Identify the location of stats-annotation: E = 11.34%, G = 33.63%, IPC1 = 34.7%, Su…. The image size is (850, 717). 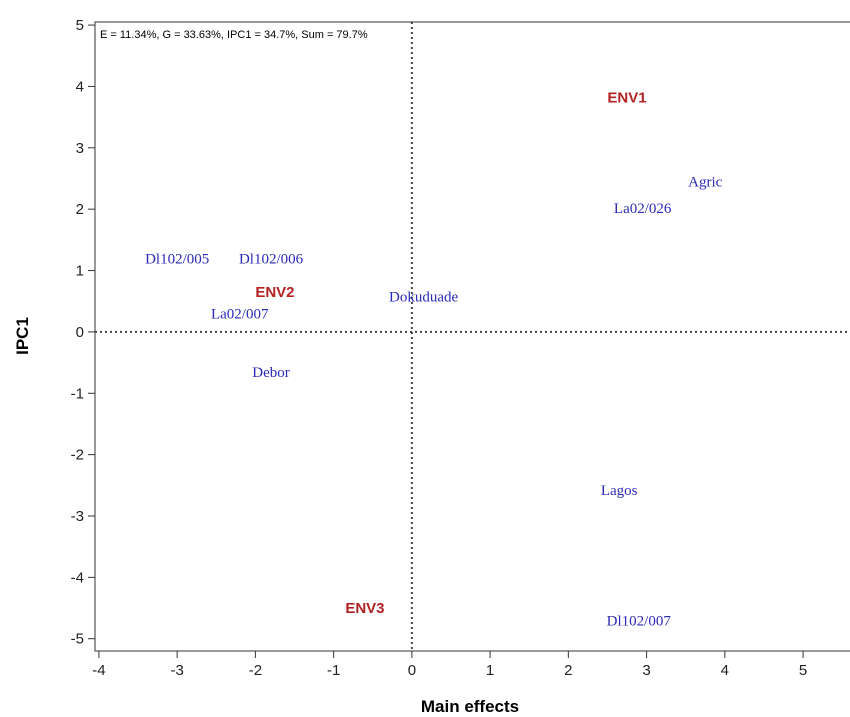
(234, 35).